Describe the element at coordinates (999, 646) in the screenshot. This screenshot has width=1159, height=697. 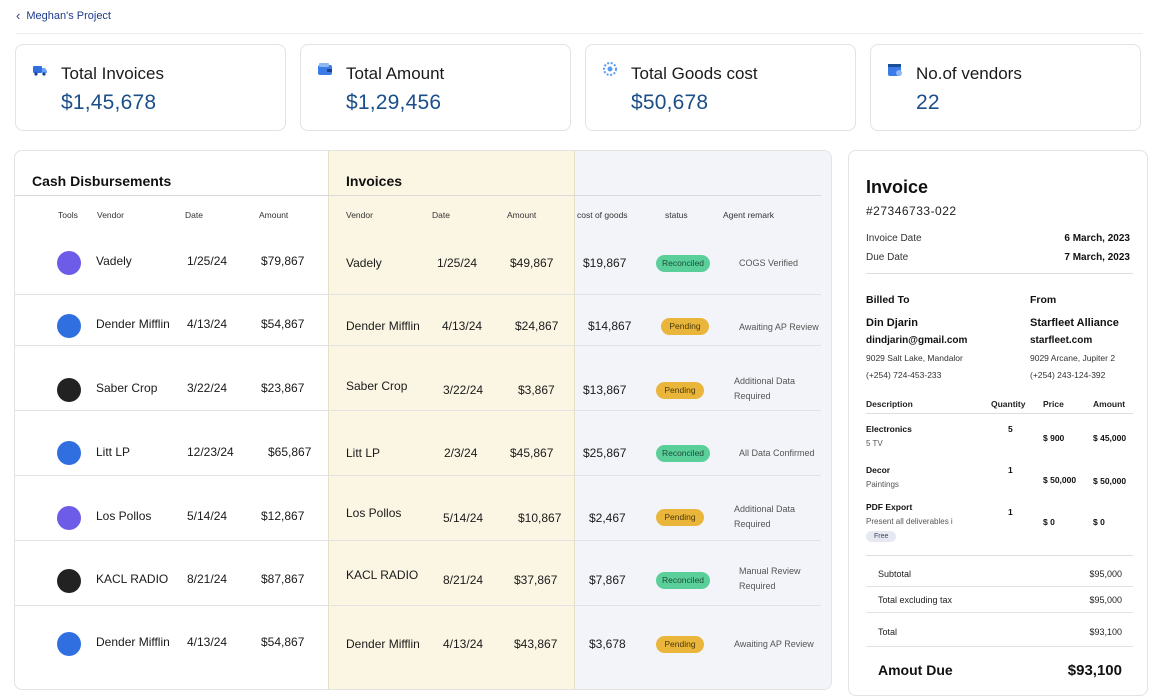
I see `summary-divider` at that location.